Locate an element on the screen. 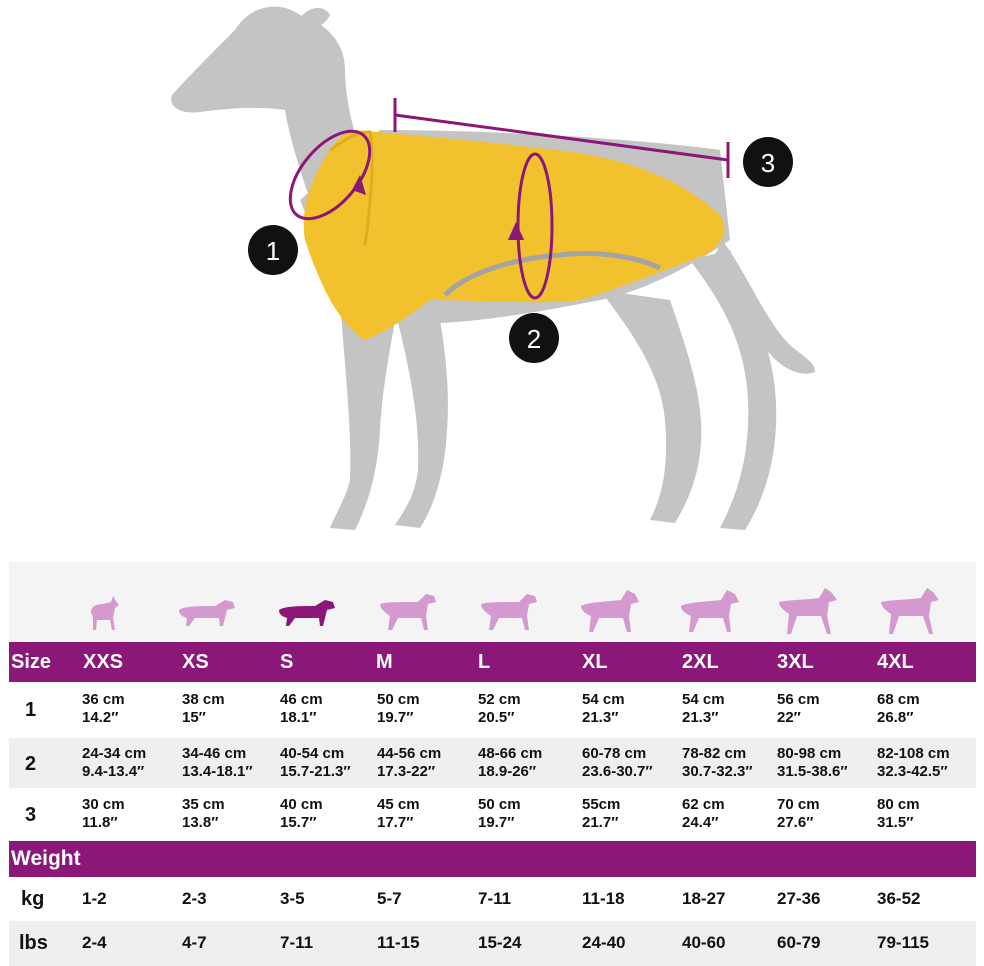 This screenshot has height=966, width=984. table-cell: 35 cm 13.8″ is located at coordinates (203, 813).